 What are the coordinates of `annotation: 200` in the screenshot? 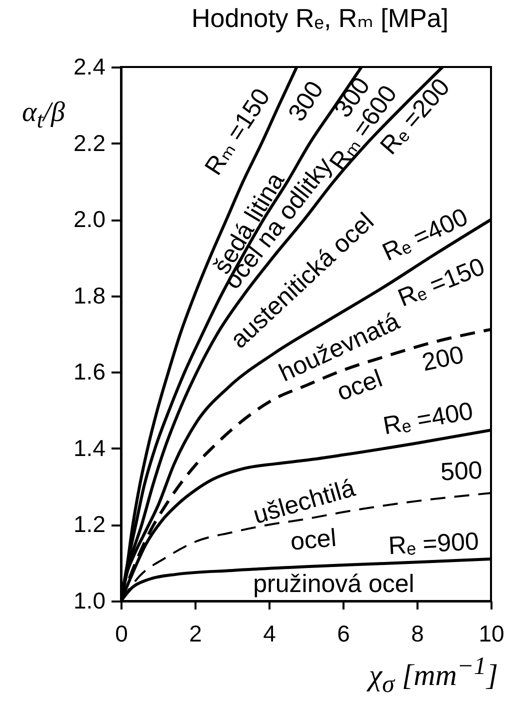 It's located at (443, 358).